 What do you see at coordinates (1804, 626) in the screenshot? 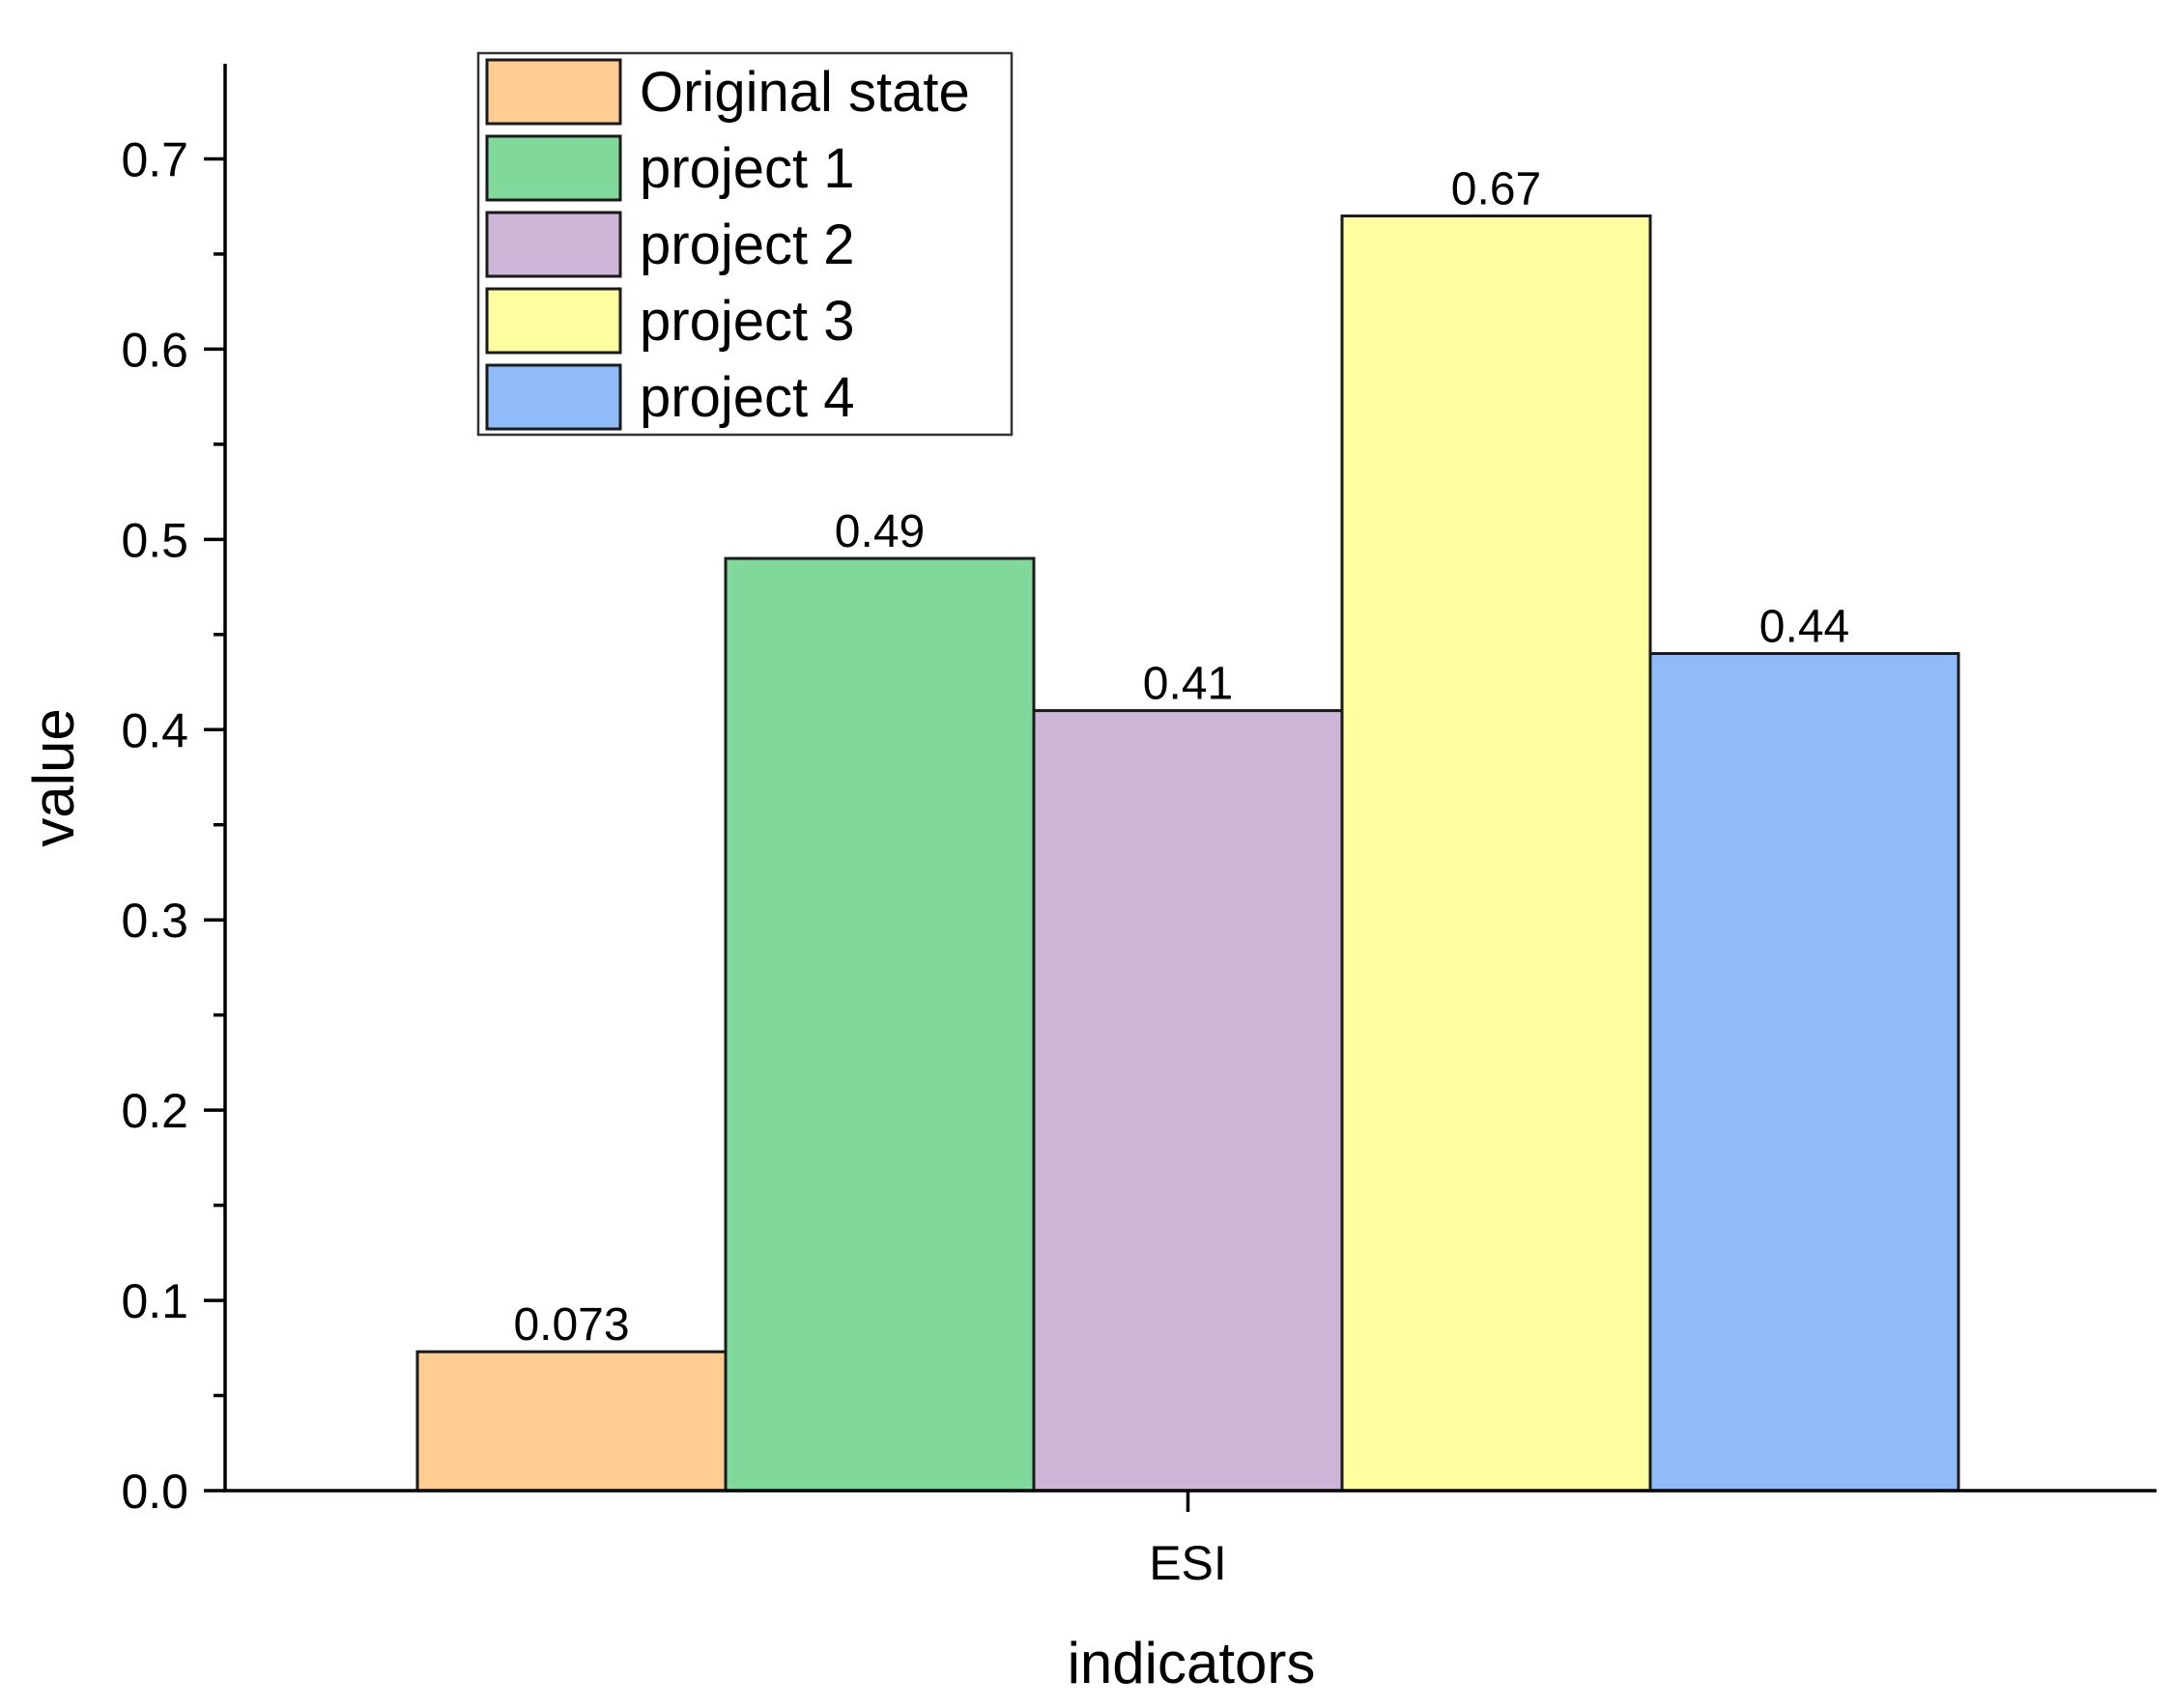
I see `data-label: 0.44` at bounding box center [1804, 626].